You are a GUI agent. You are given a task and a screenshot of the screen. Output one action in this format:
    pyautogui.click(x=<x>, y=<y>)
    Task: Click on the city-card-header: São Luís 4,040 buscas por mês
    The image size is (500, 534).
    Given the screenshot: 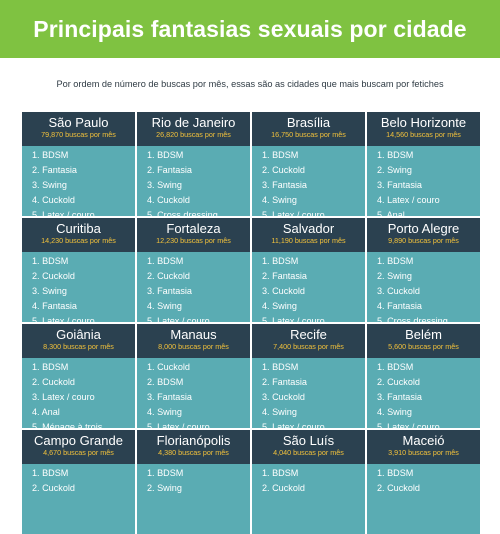 What is the action you would take?
    pyautogui.click(x=308, y=447)
    